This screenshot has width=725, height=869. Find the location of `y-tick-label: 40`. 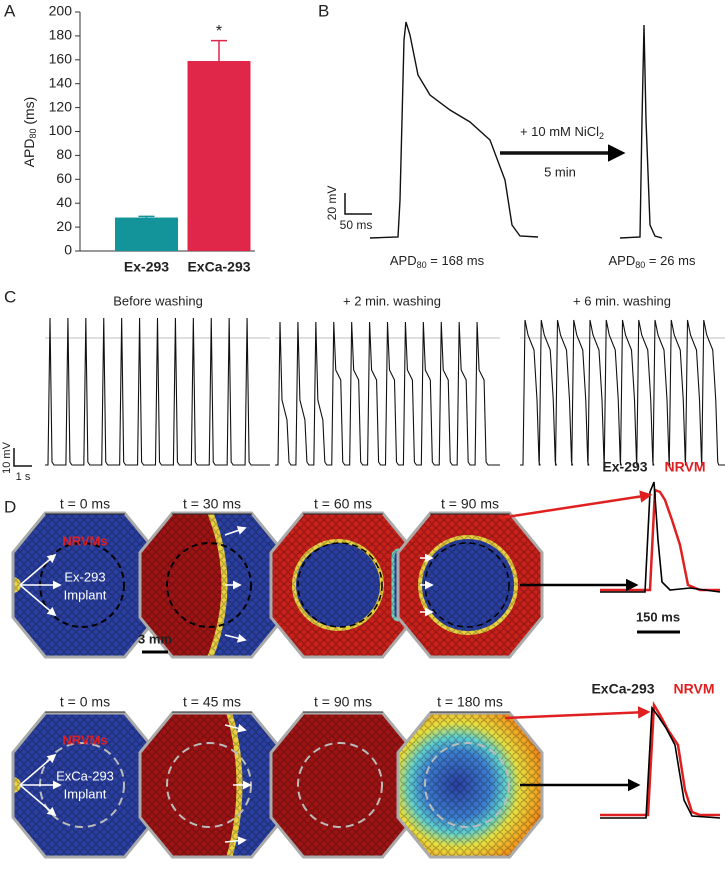

y-tick-label: 40 is located at coordinates (64, 202).